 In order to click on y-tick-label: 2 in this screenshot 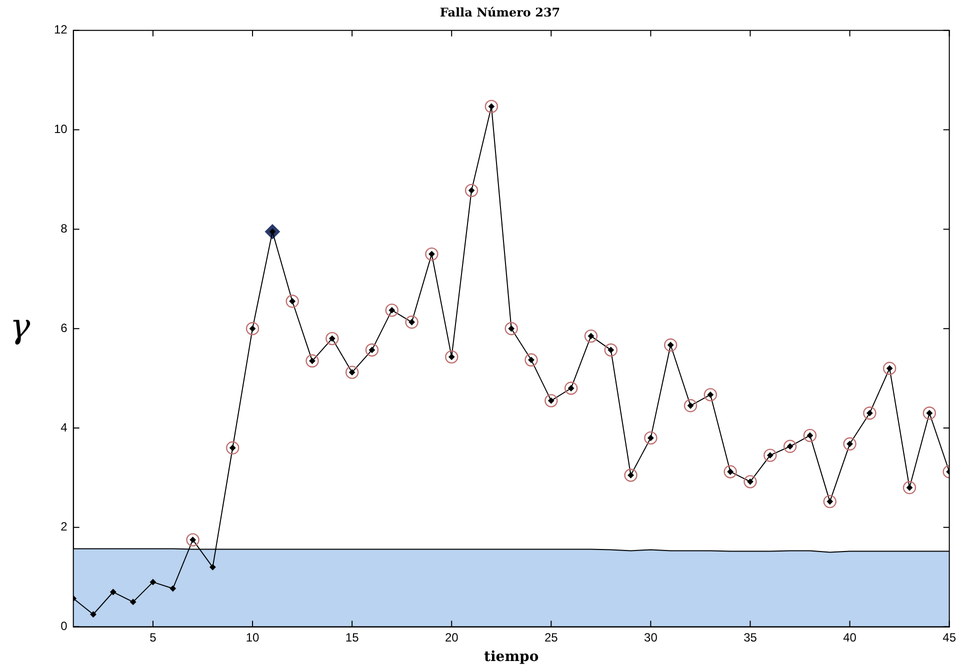, I will do `click(64, 527)`.